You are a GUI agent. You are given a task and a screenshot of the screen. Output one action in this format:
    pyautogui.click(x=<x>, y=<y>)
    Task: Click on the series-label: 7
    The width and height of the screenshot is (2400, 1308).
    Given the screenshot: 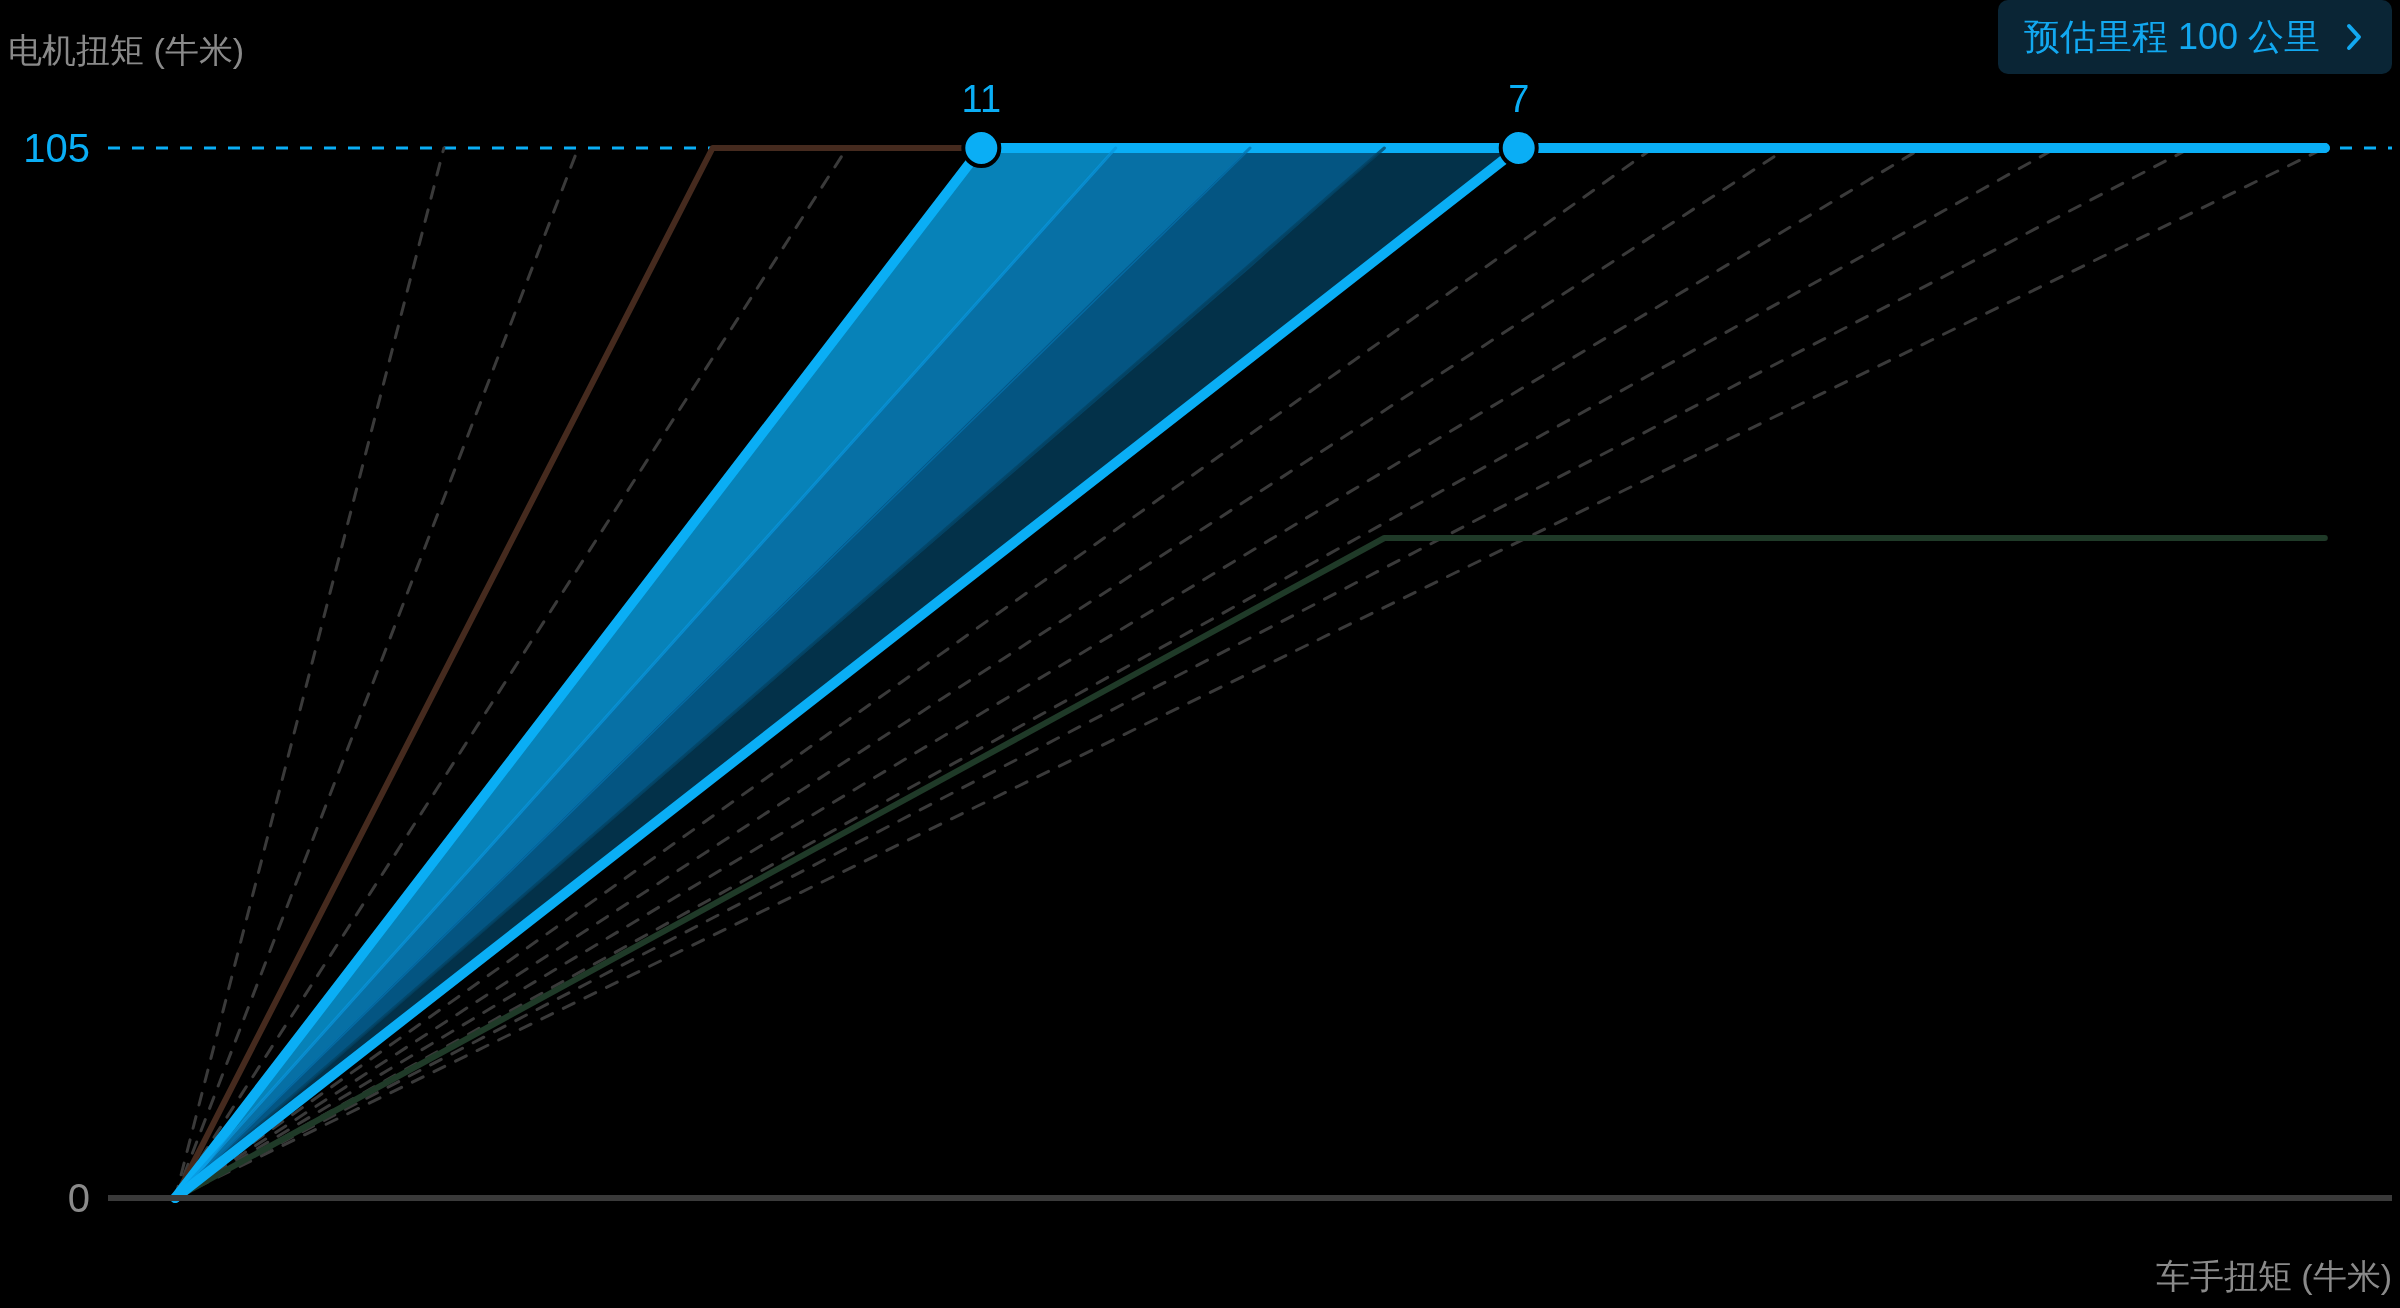 What is the action you would take?
    pyautogui.click(x=1519, y=99)
    